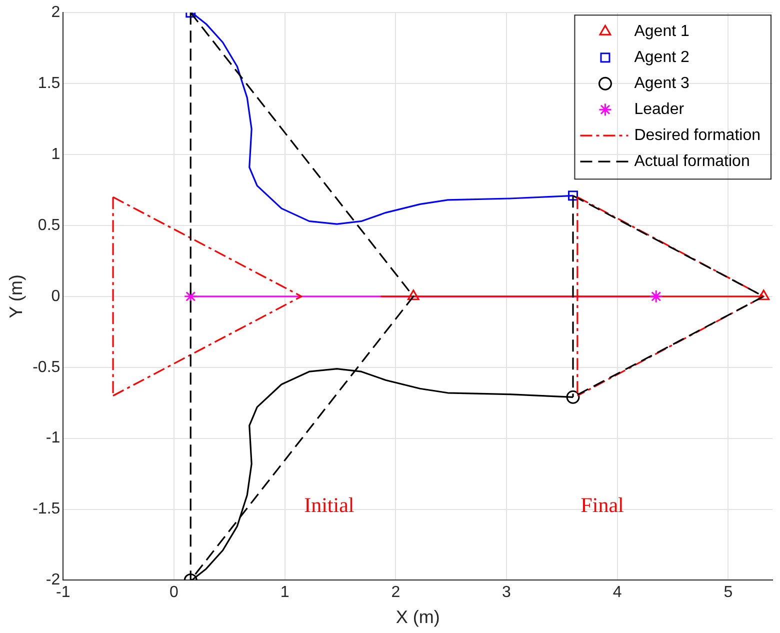 The image size is (780, 633). I want to click on y-tick-label: 1, so click(55, 154).